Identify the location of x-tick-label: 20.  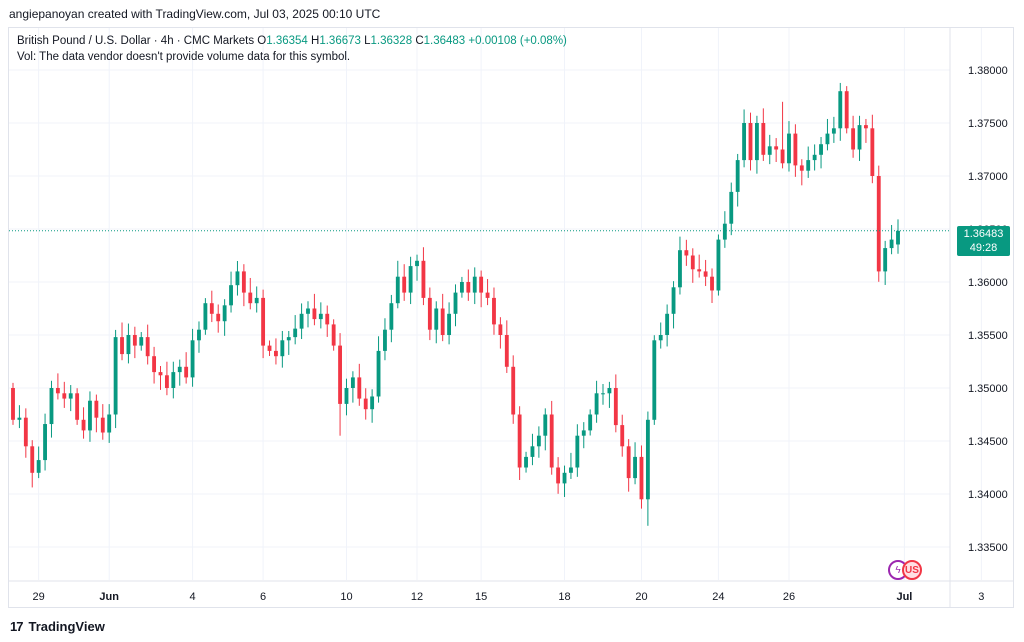
(641, 597).